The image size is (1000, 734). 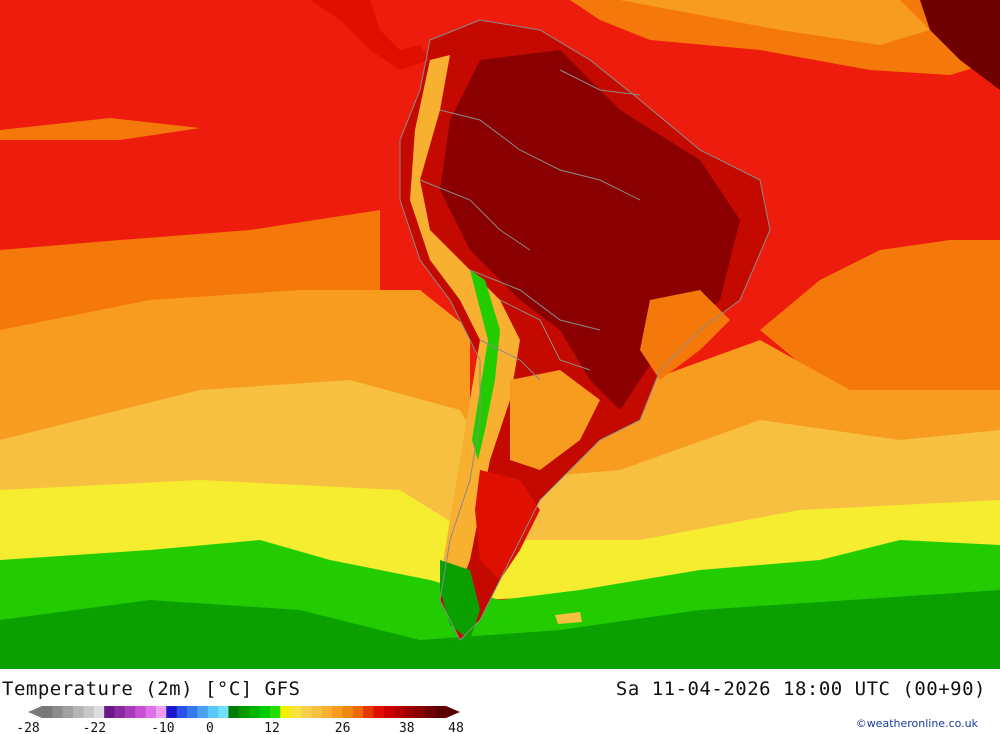 What do you see at coordinates (685, 335) in the screenshot?
I see `brazil-coast-orange` at bounding box center [685, 335].